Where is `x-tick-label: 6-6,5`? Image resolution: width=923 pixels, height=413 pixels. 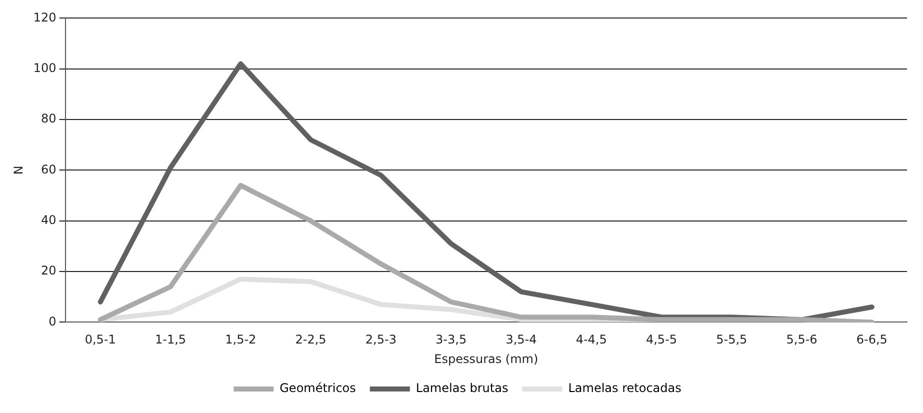
x-tick-label: 6-6,5 is located at coordinates (872, 339).